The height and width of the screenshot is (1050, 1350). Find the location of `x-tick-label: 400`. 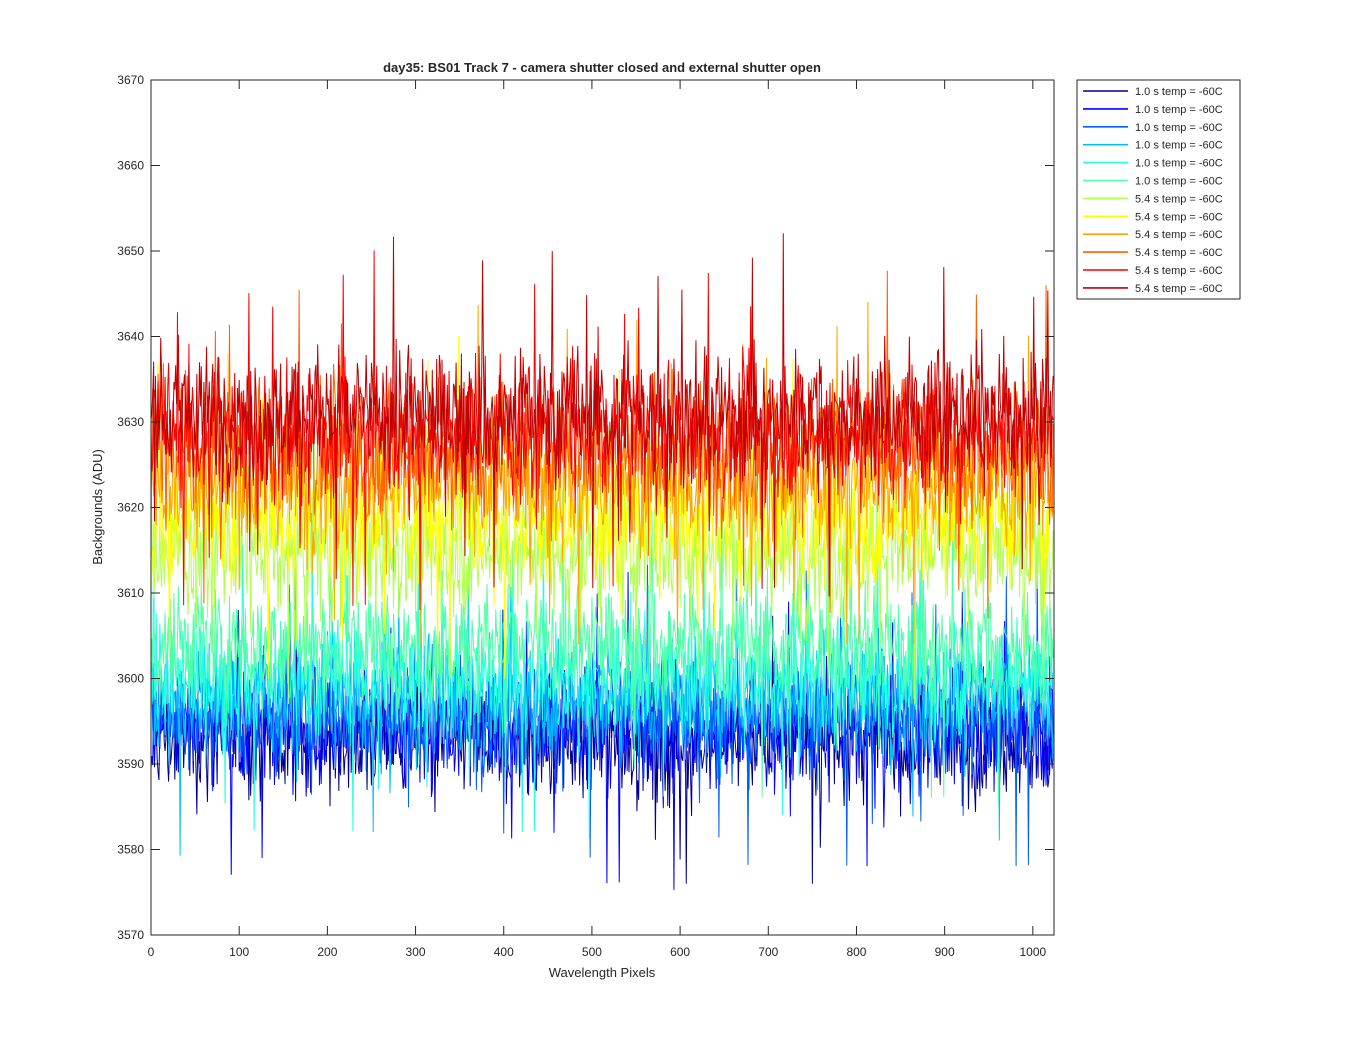

x-tick-label: 400 is located at coordinates (504, 952).